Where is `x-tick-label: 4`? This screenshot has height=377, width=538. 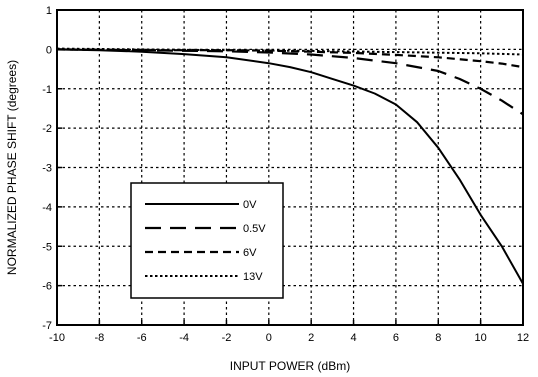
x-tick-label: 4 is located at coordinates (353, 338).